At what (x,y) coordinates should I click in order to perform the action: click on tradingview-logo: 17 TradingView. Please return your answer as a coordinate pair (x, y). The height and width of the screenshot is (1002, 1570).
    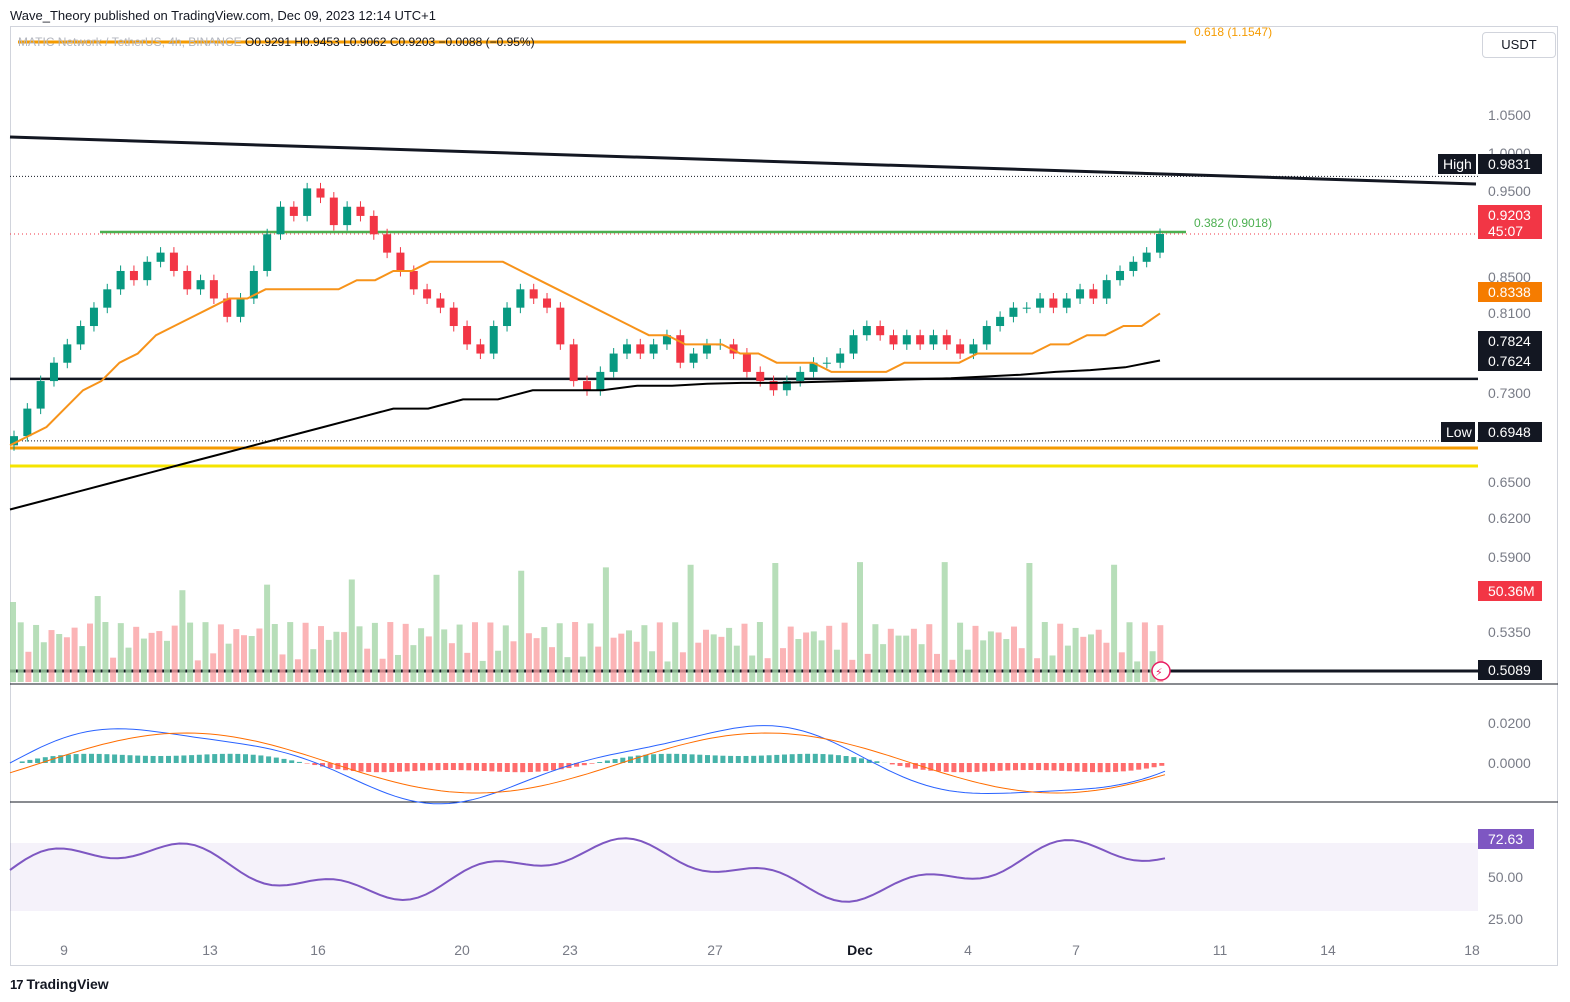
    Looking at the image, I should click on (59, 984).